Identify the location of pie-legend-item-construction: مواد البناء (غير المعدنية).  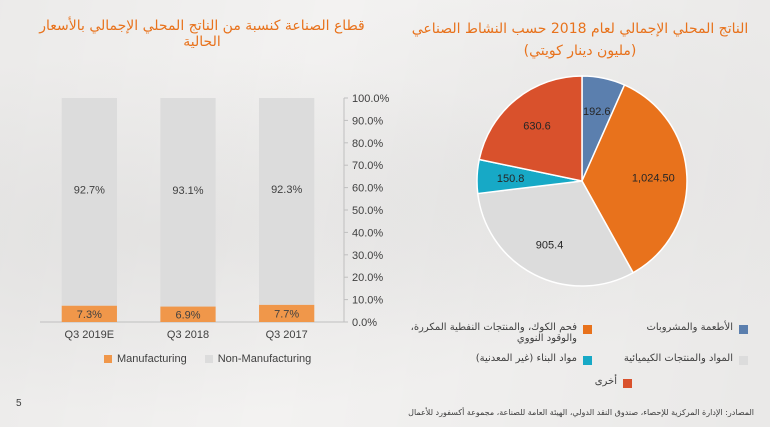
(534, 359).